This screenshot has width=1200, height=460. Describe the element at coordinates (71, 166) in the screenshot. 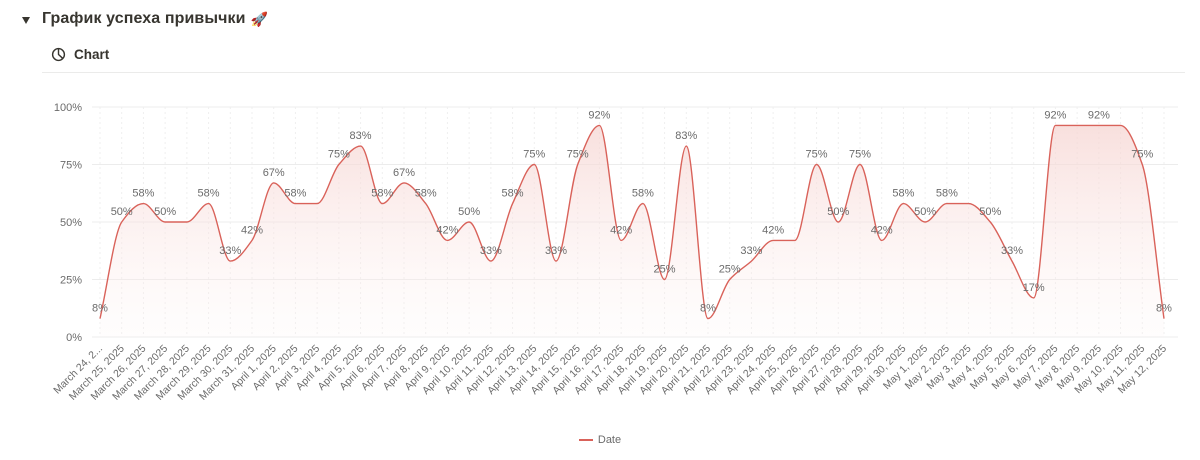

I see `y-tick-label: 75%` at that location.